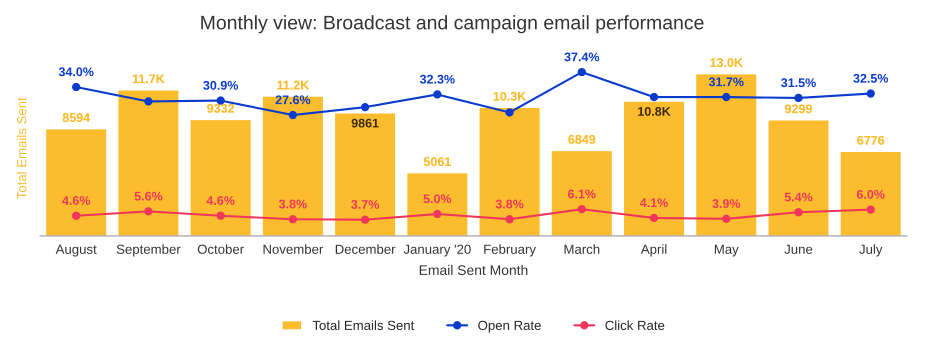  What do you see at coordinates (365, 204) in the screenshot?
I see `data-label: 3.7%` at bounding box center [365, 204].